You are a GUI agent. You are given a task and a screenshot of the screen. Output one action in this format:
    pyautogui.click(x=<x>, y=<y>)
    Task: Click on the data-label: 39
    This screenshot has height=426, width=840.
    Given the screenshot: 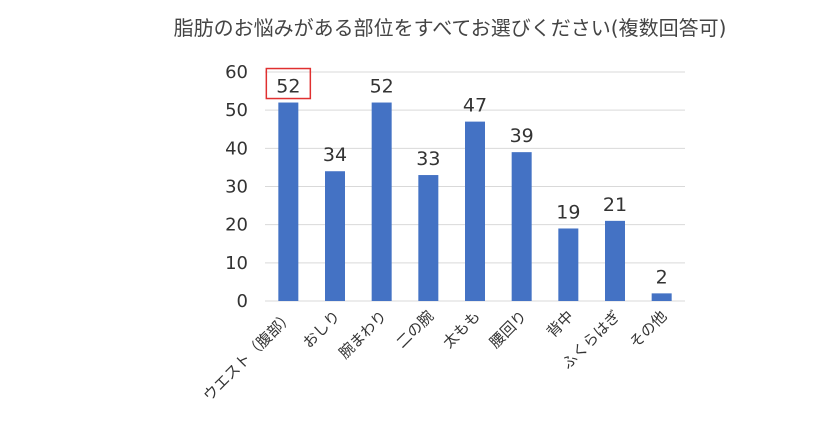 What is the action you would take?
    pyautogui.click(x=522, y=136)
    